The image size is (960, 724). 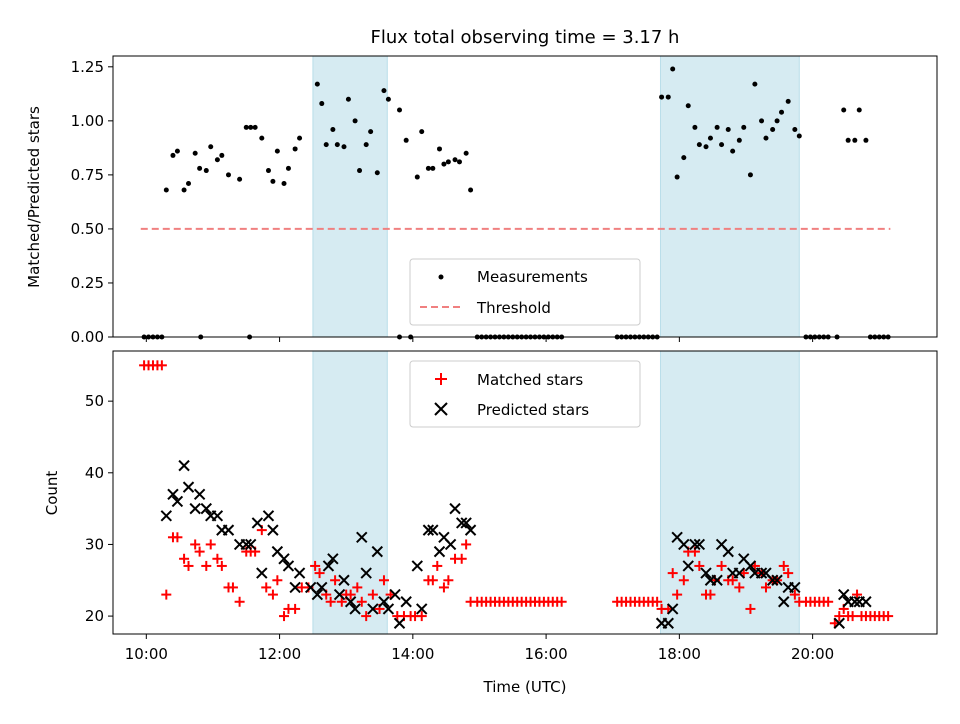 What do you see at coordinates (513, 308) in the screenshot?
I see `legend-threshold-label: Threshold` at bounding box center [513, 308].